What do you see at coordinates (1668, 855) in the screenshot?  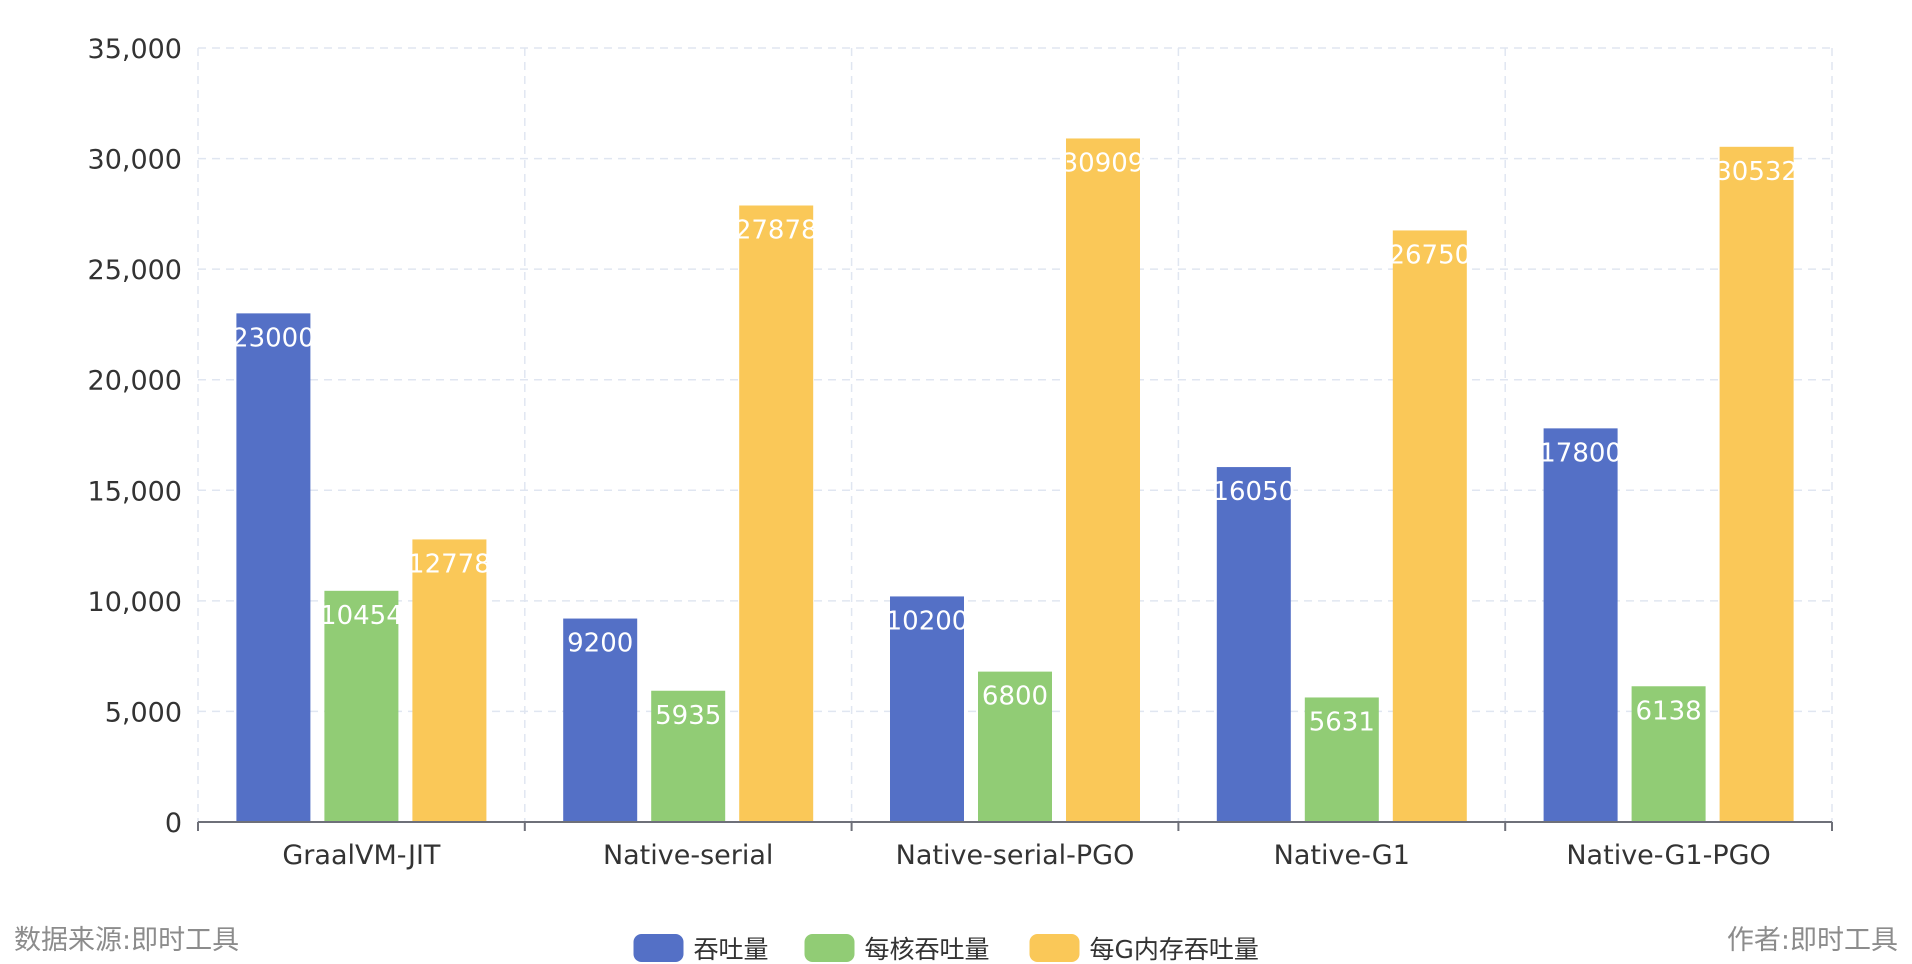 I see `x-tick-label: Native-G1-PGO` at bounding box center [1668, 855].